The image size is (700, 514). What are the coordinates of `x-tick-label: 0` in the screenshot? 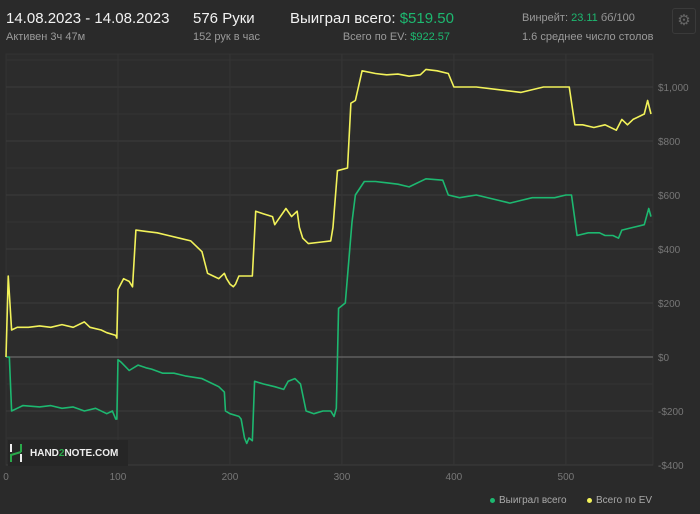 It's located at (6, 477).